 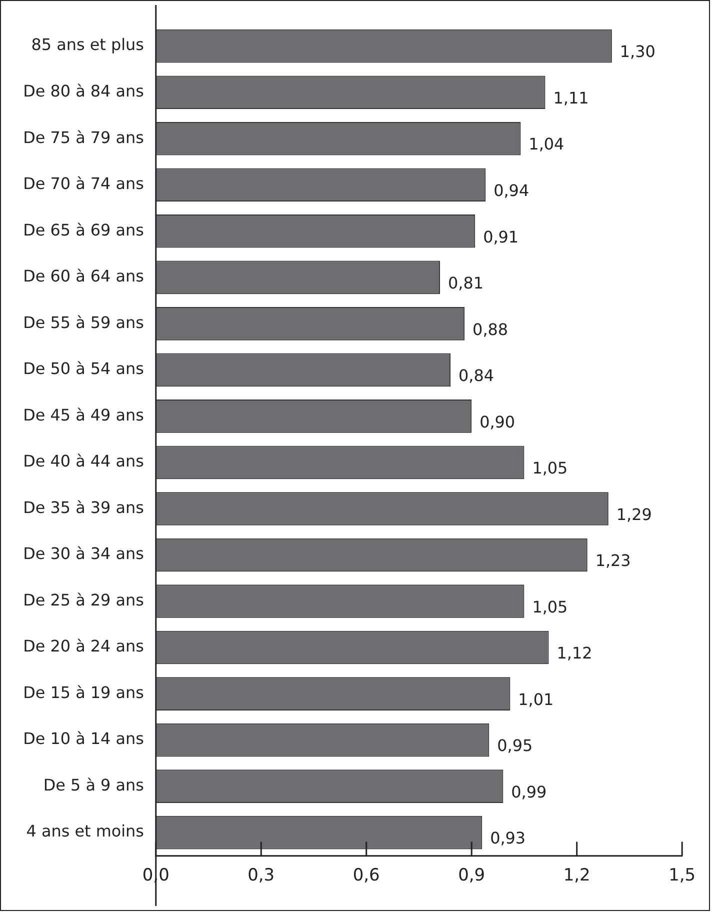 What do you see at coordinates (501, 236) in the screenshot?
I see `data-label: 0,91` at bounding box center [501, 236].